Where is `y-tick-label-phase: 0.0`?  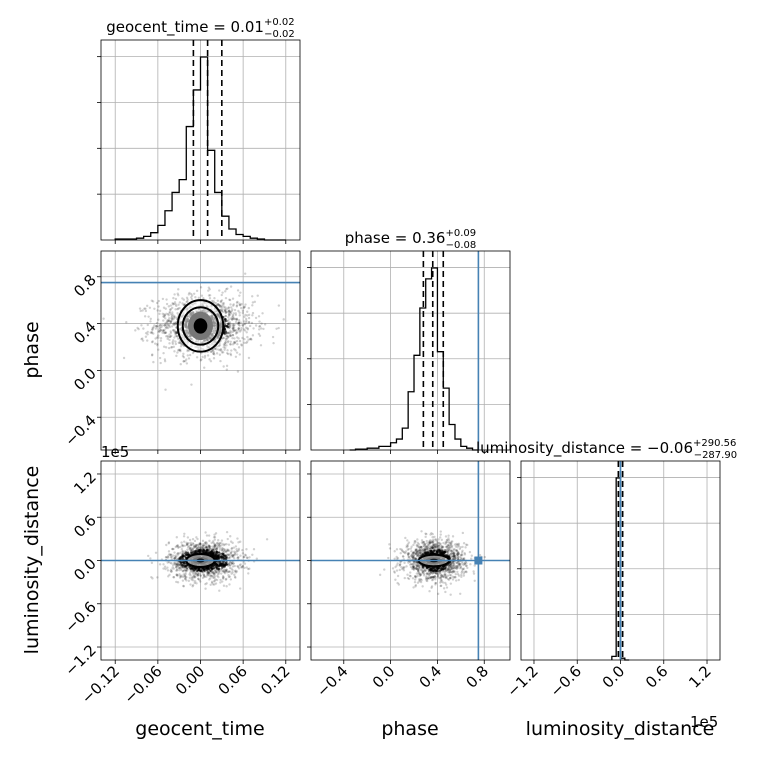 y-tick-label-phase: 0.0 is located at coordinates (85, 380).